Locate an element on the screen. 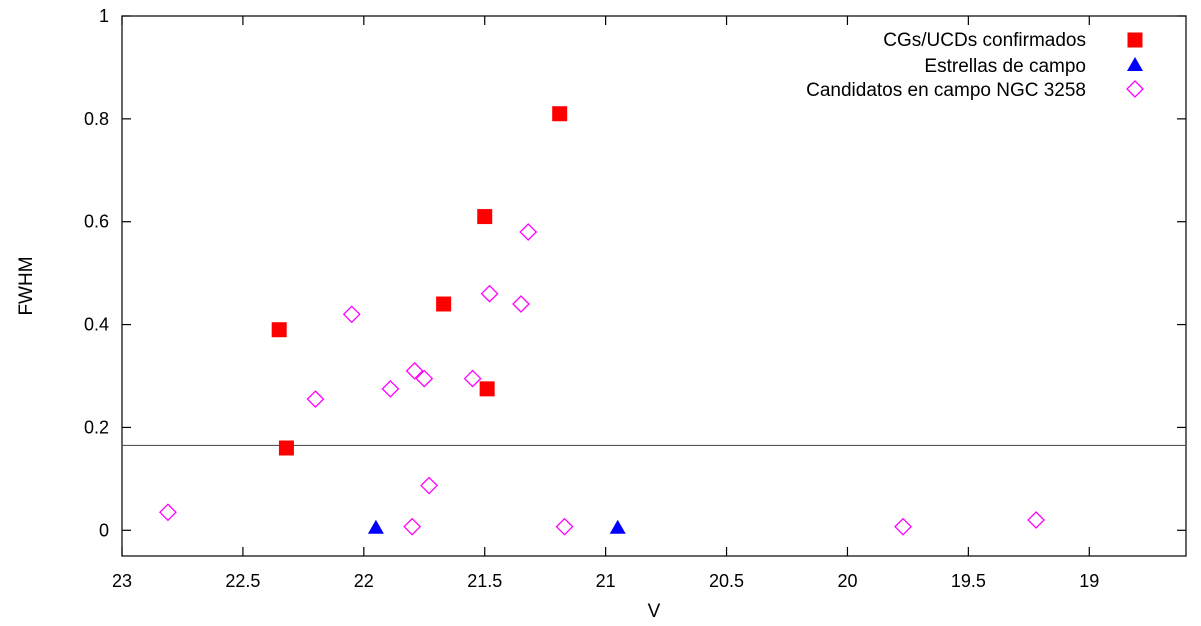  y-tick-label: 0.2 is located at coordinates (96, 427).